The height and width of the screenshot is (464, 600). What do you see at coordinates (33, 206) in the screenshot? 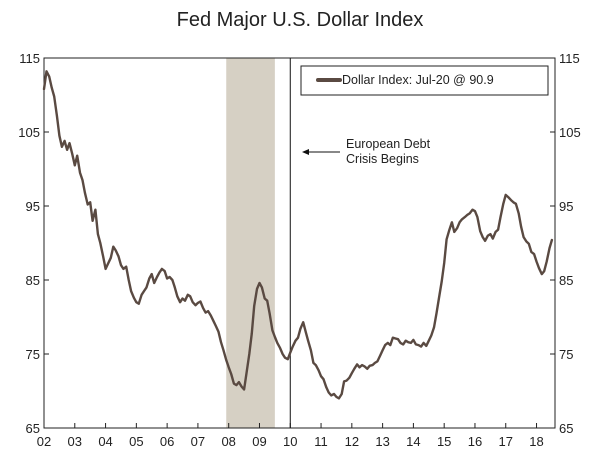
I see `y-tick-label-left: 95` at bounding box center [33, 206].